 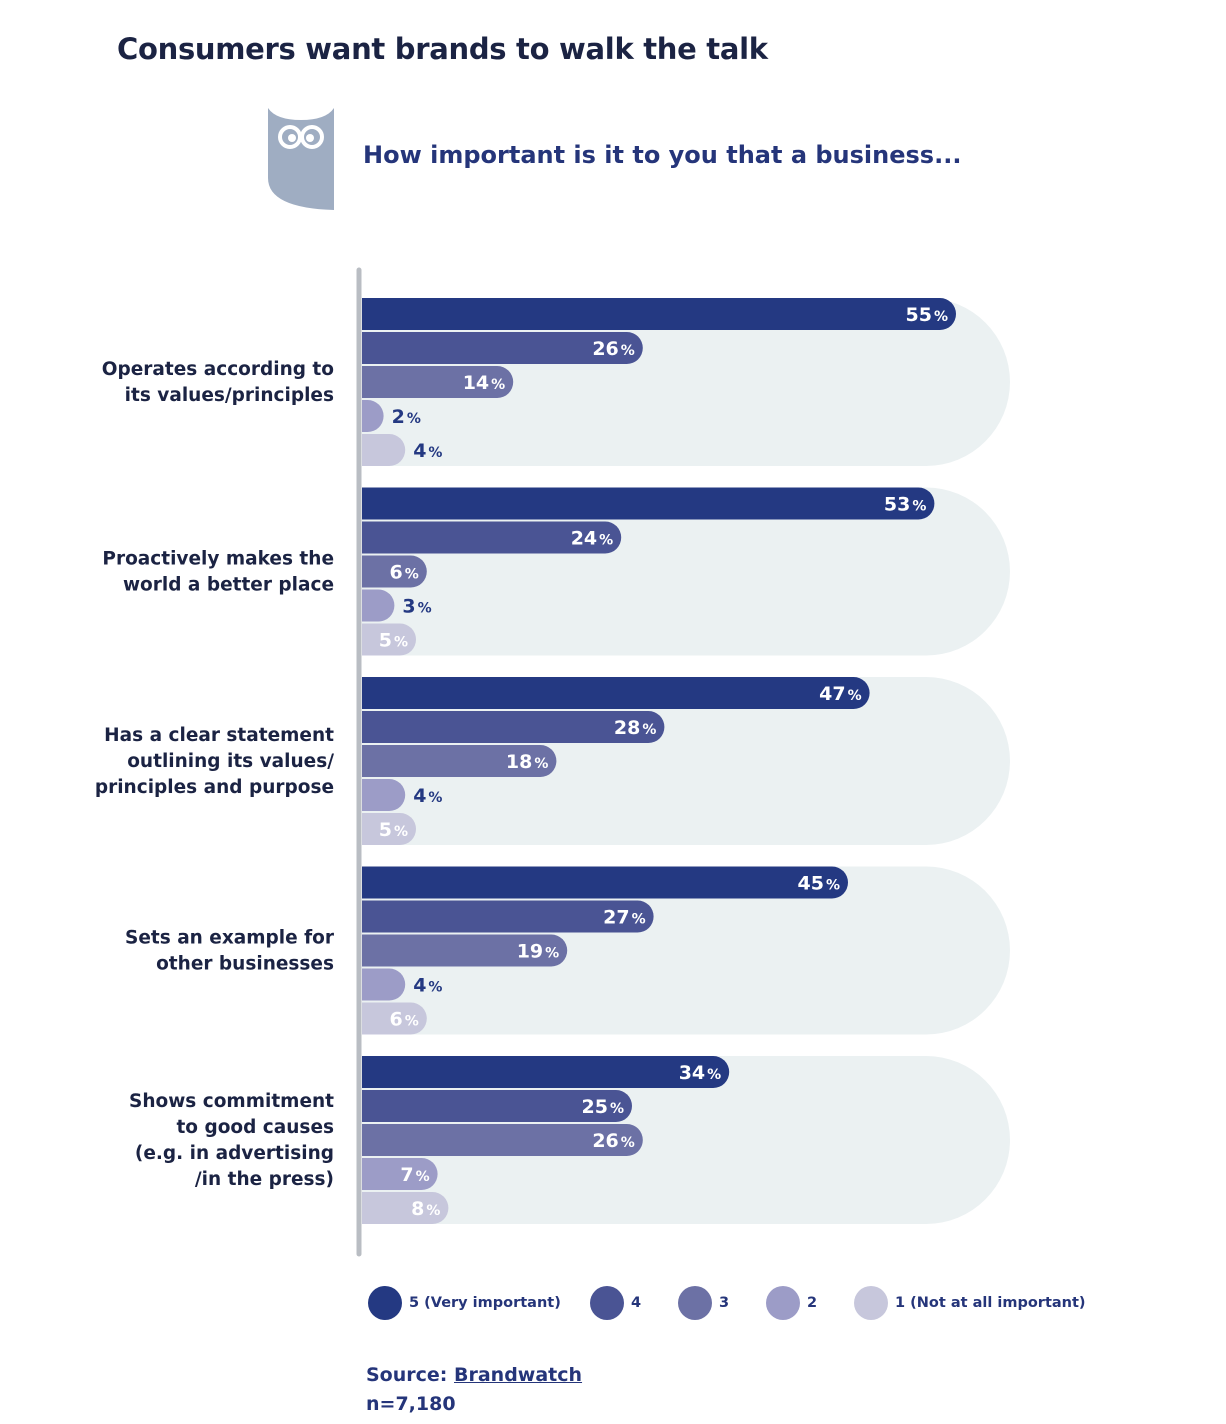 I want to click on legend-item: 1 (Not at all important), so click(x=970, y=1303).